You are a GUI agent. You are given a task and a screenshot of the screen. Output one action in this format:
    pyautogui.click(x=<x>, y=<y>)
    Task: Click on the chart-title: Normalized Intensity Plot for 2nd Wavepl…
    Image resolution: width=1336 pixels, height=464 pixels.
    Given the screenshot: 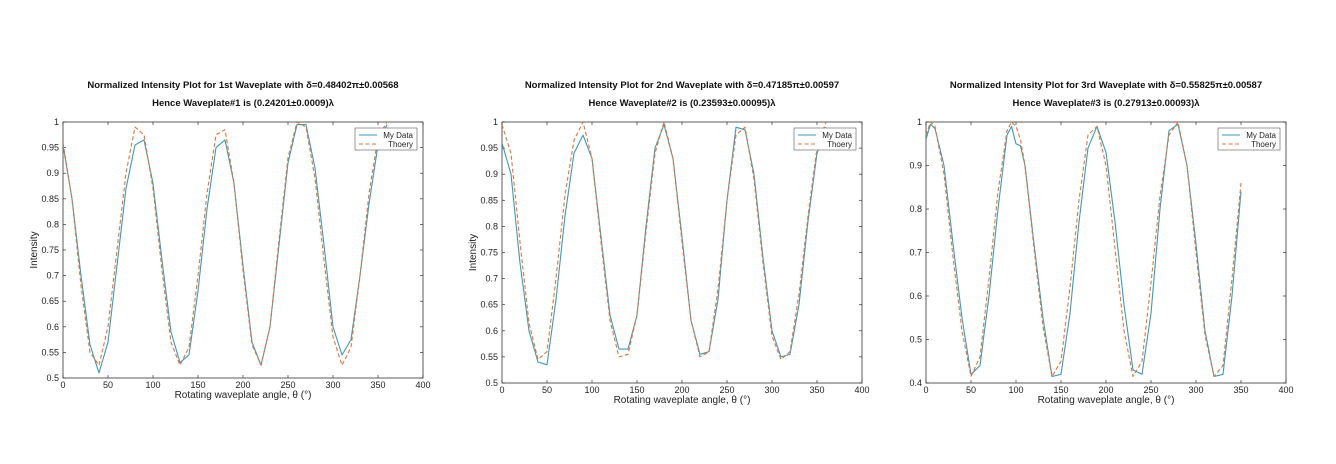 What is the action you would take?
    pyautogui.click(x=682, y=85)
    